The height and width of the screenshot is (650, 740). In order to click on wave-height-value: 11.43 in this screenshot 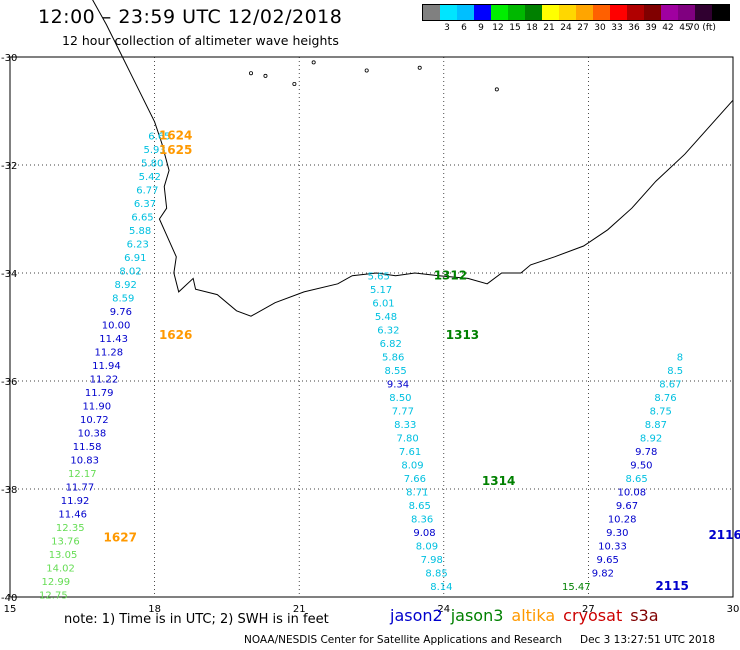, I will do `click(113, 339)`.